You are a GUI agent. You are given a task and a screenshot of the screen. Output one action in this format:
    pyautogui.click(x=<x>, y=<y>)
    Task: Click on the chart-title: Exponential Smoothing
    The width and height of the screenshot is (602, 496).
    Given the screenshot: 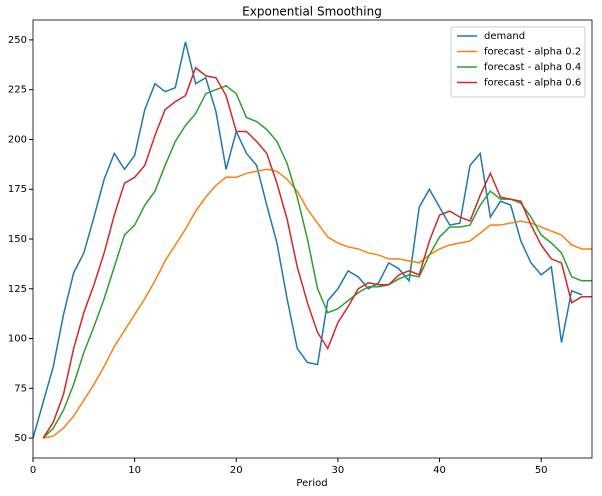 What is the action you would take?
    pyautogui.click(x=312, y=12)
    